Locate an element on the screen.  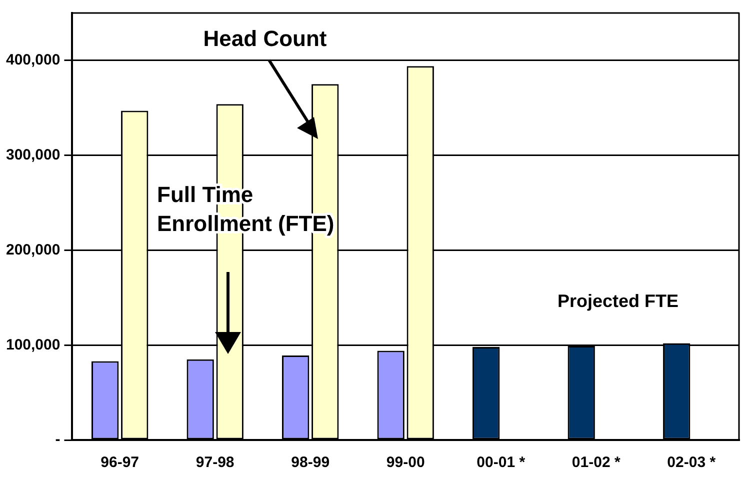
y-tick-label: - is located at coordinates (57, 439).